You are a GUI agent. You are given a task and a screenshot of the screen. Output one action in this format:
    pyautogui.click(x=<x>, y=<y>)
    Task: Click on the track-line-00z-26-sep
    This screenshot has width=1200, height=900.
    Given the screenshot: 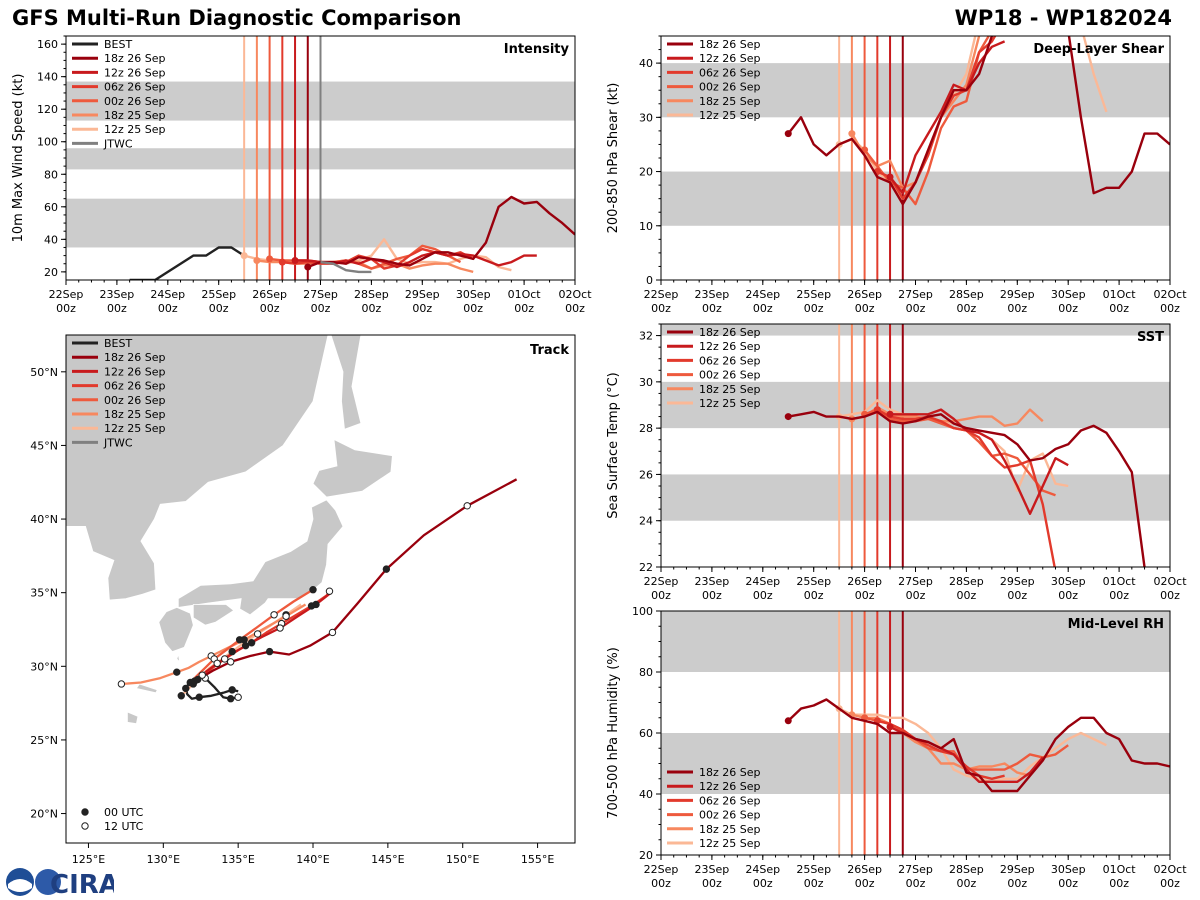 What is the action you would take?
    pyautogui.click(x=251, y=636)
    